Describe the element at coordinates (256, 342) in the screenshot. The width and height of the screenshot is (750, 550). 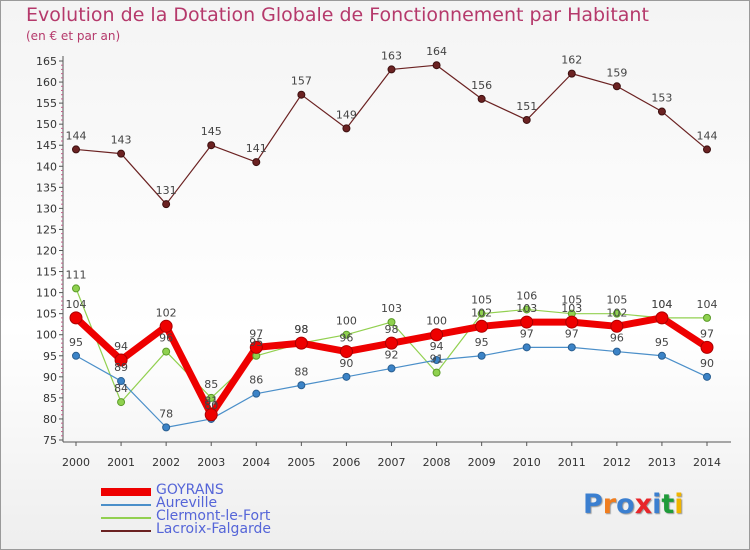
I see `data-label-clermont-le-fort: 95` at that location.